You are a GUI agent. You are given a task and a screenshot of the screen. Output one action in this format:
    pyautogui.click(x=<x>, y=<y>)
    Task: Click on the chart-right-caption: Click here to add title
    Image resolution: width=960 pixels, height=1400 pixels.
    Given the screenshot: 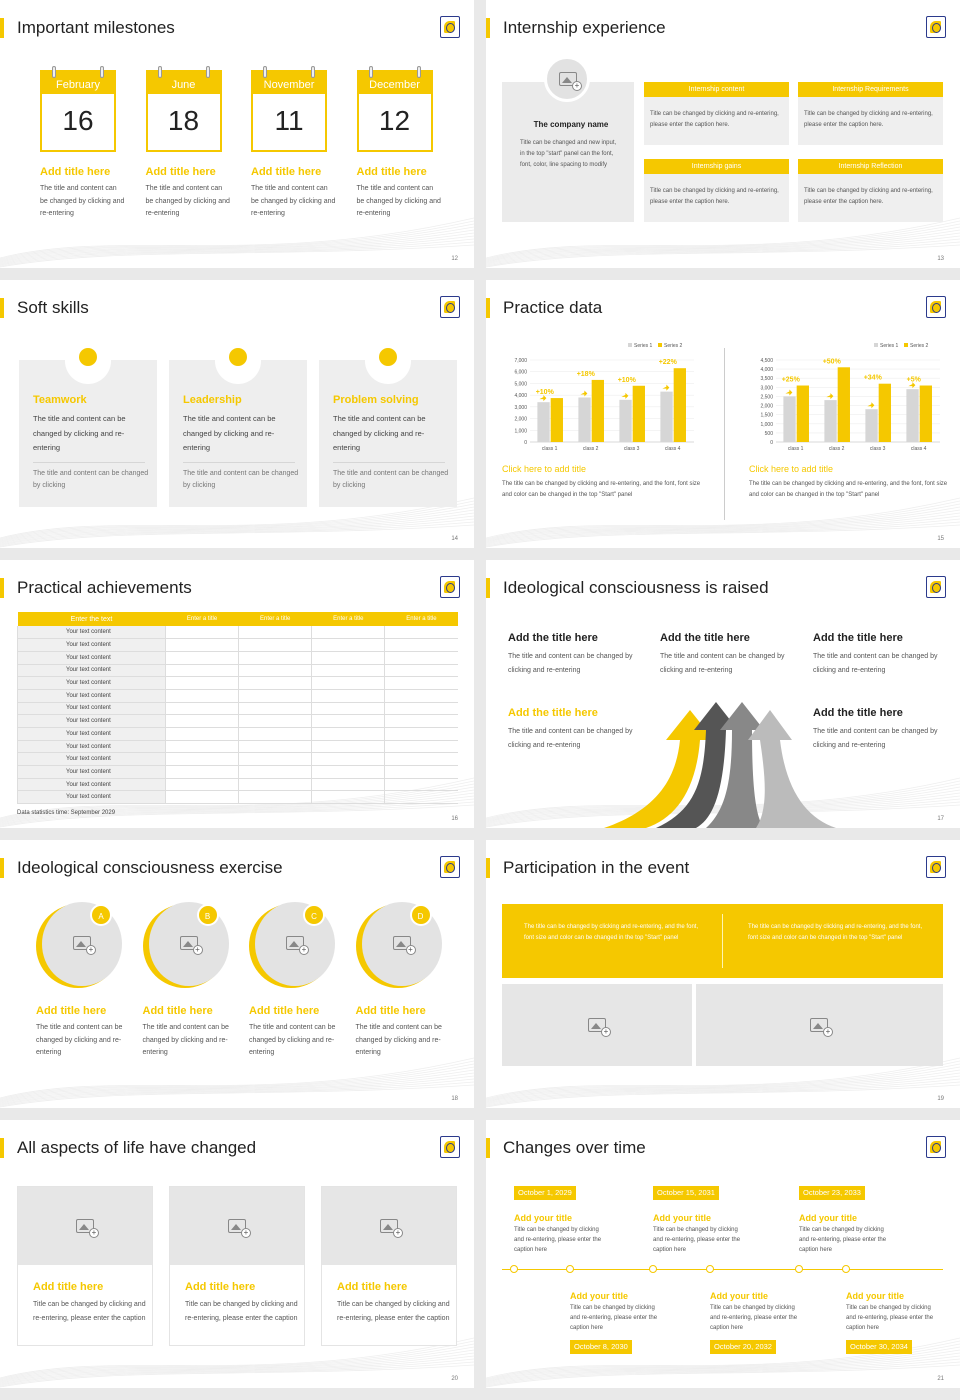 What is the action you would take?
    pyautogui.click(x=791, y=469)
    